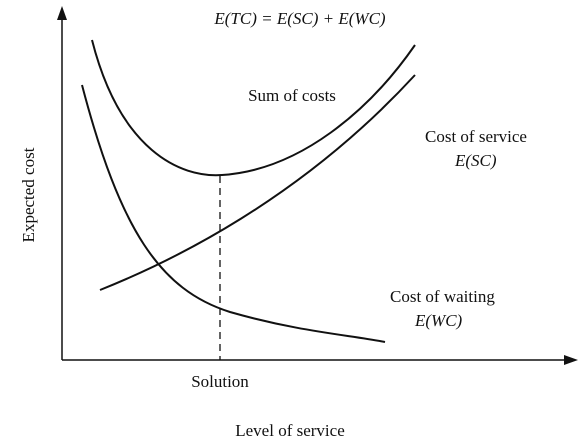 The width and height of the screenshot is (578, 445). What do you see at coordinates (220, 381) in the screenshot?
I see `marker-label: Solution` at bounding box center [220, 381].